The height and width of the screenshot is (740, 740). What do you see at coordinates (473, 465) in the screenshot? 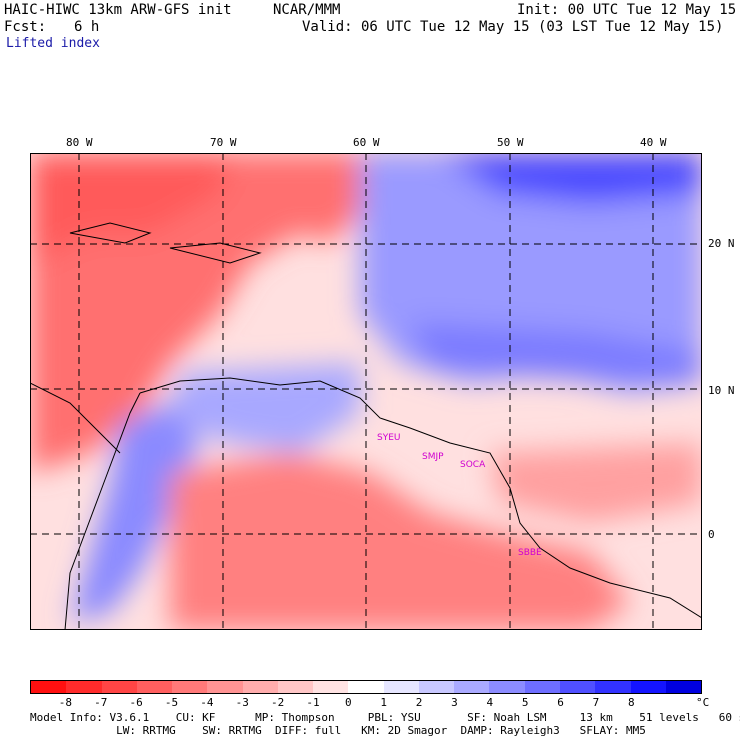
I see `station-soca: SOCA` at bounding box center [473, 465].